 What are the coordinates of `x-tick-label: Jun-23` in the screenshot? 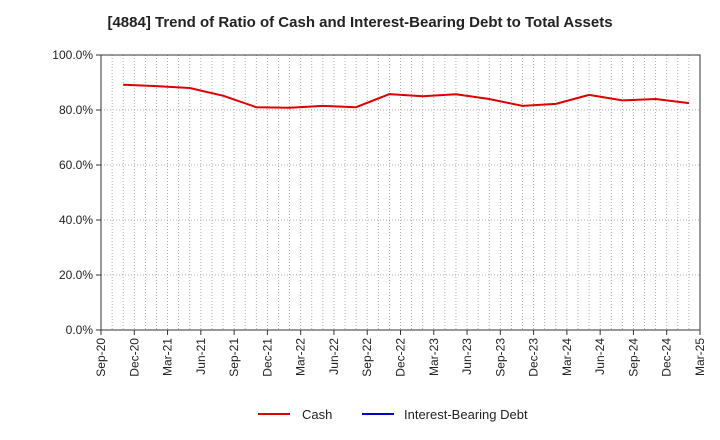 It's located at (467, 356).